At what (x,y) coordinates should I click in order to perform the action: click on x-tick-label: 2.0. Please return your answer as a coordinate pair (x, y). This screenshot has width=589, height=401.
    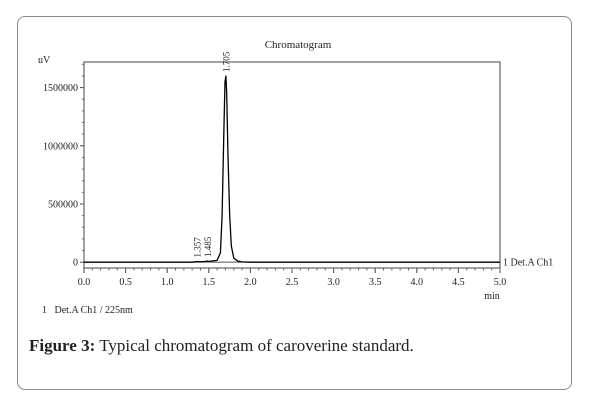
    Looking at the image, I should click on (250, 282).